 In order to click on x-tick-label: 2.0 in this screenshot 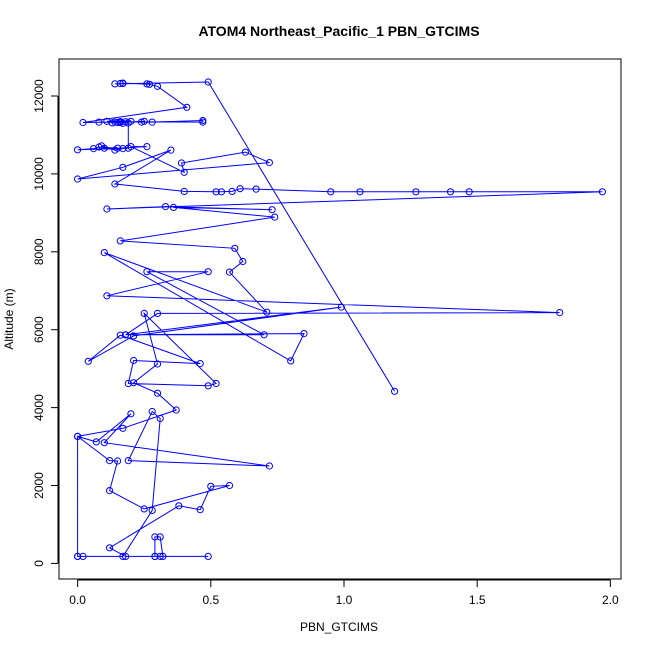, I will do `click(610, 600)`.